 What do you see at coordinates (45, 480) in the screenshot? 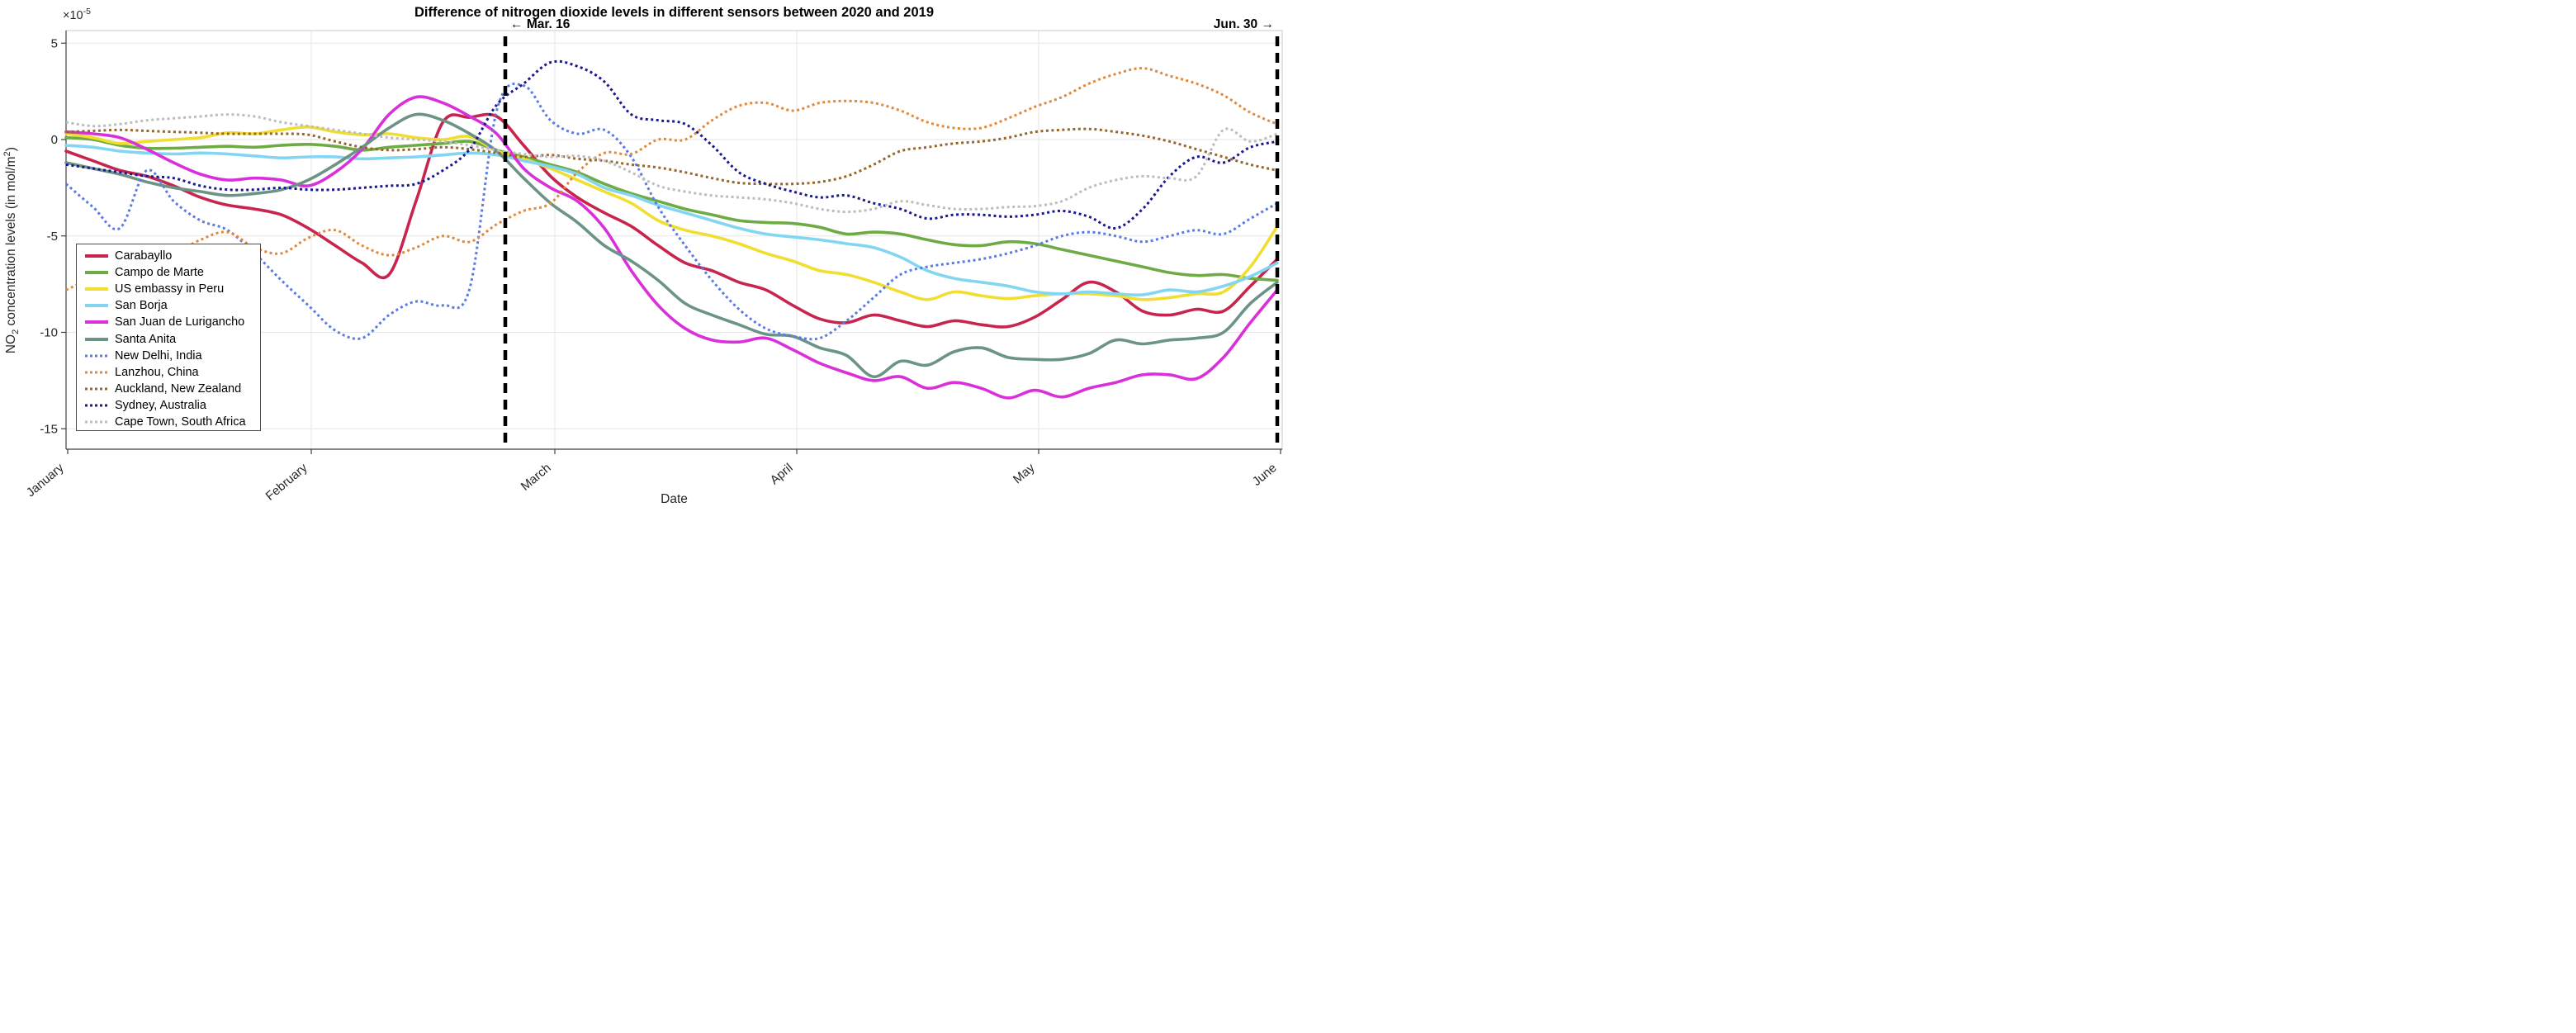
I see `x-tick-label: January` at bounding box center [45, 480].